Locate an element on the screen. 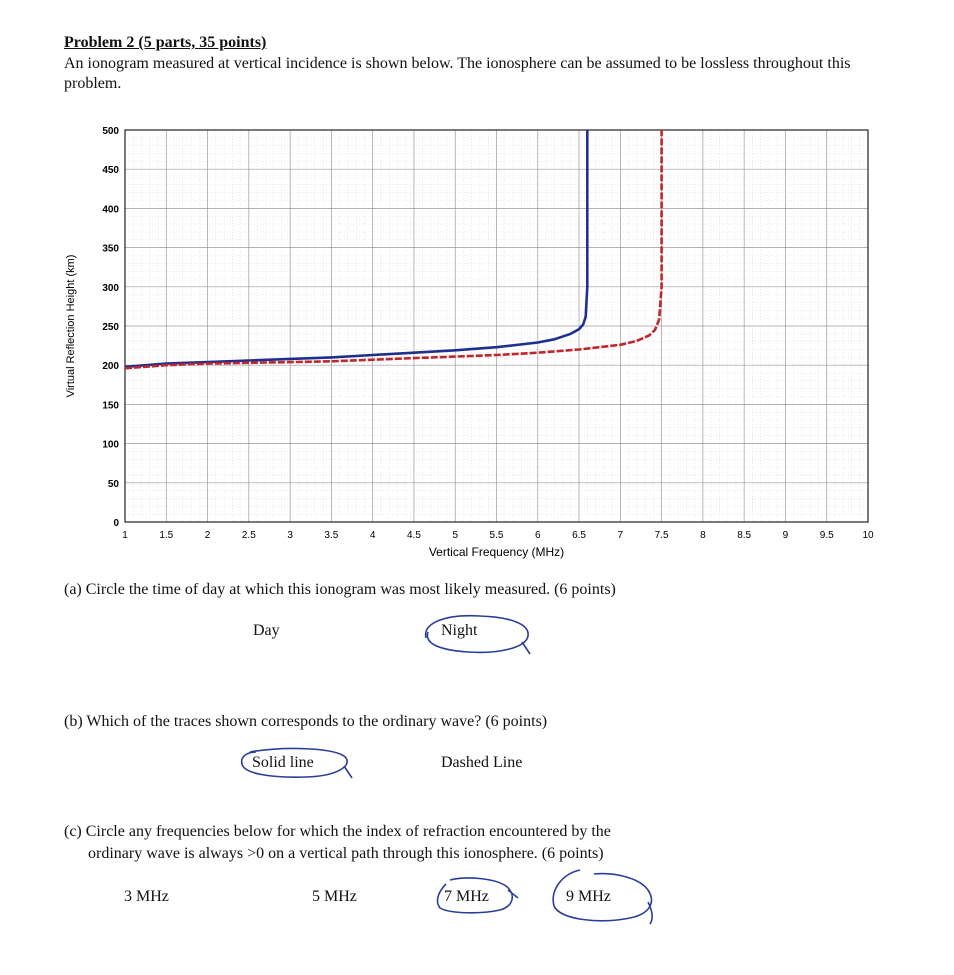 The height and width of the screenshot is (975, 954). y-tick-label: 500 is located at coordinates (110, 131).